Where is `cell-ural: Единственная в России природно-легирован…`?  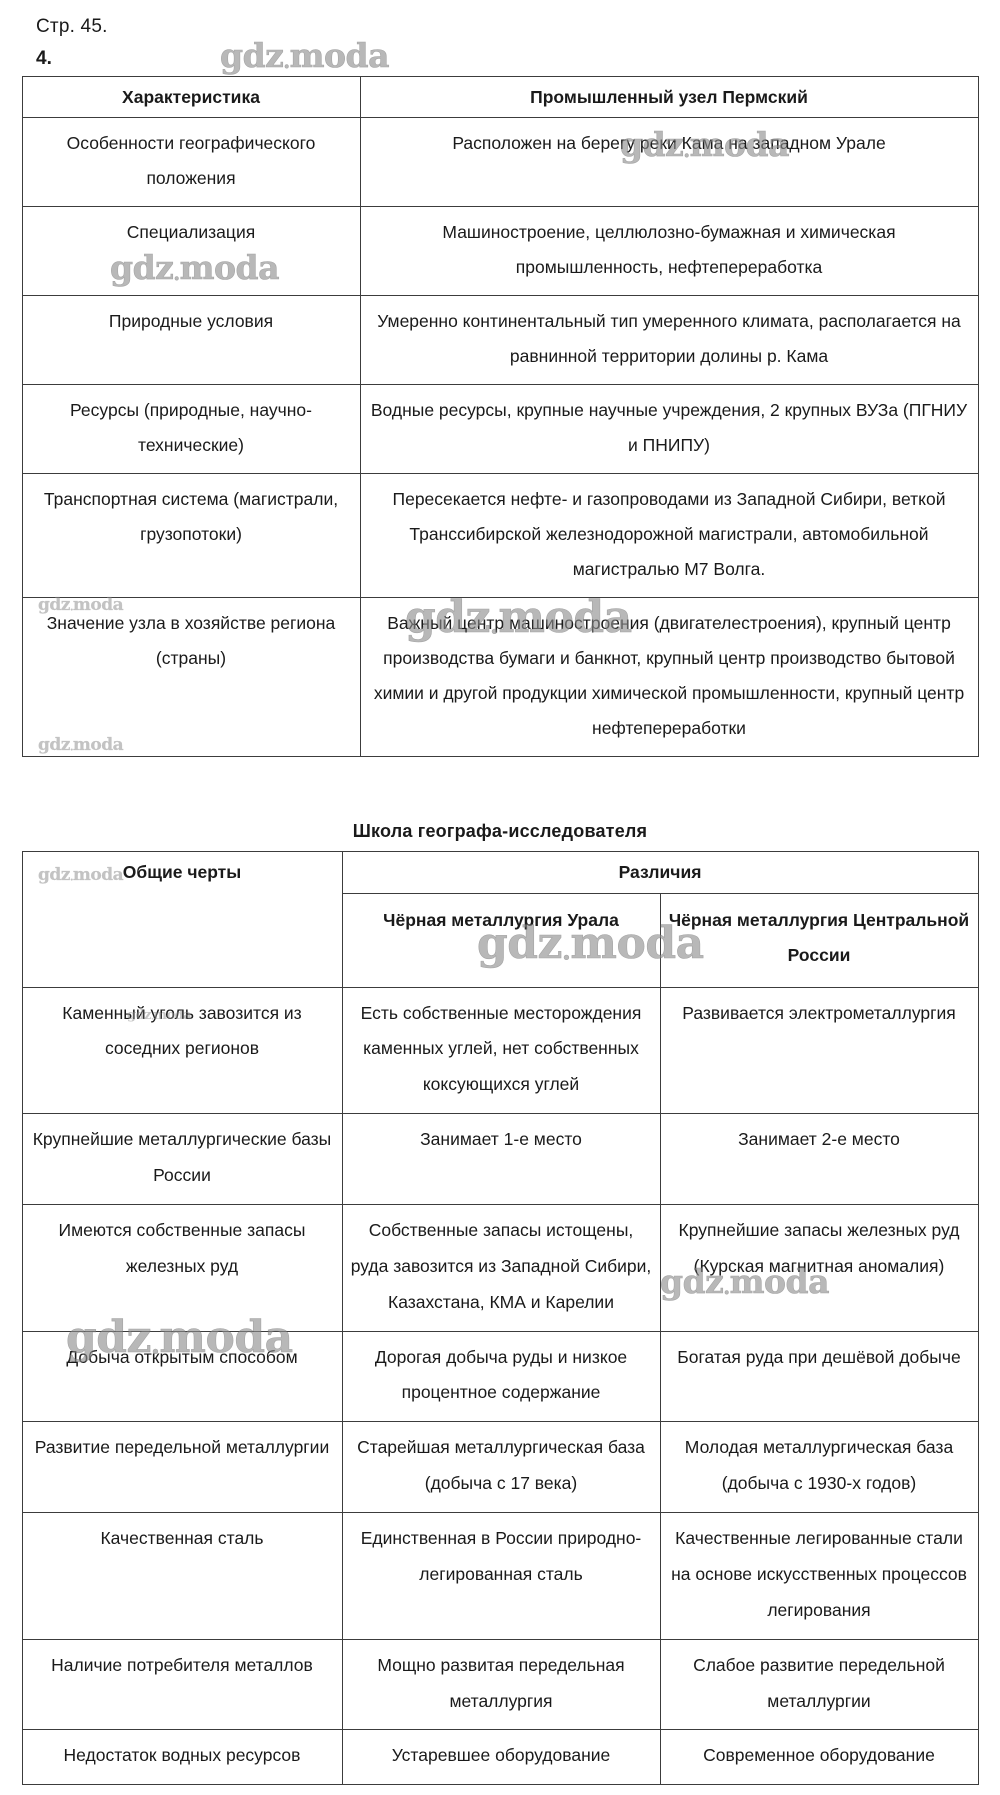
cell-ural: Единственная в России природно-легирован… is located at coordinates (501, 1576).